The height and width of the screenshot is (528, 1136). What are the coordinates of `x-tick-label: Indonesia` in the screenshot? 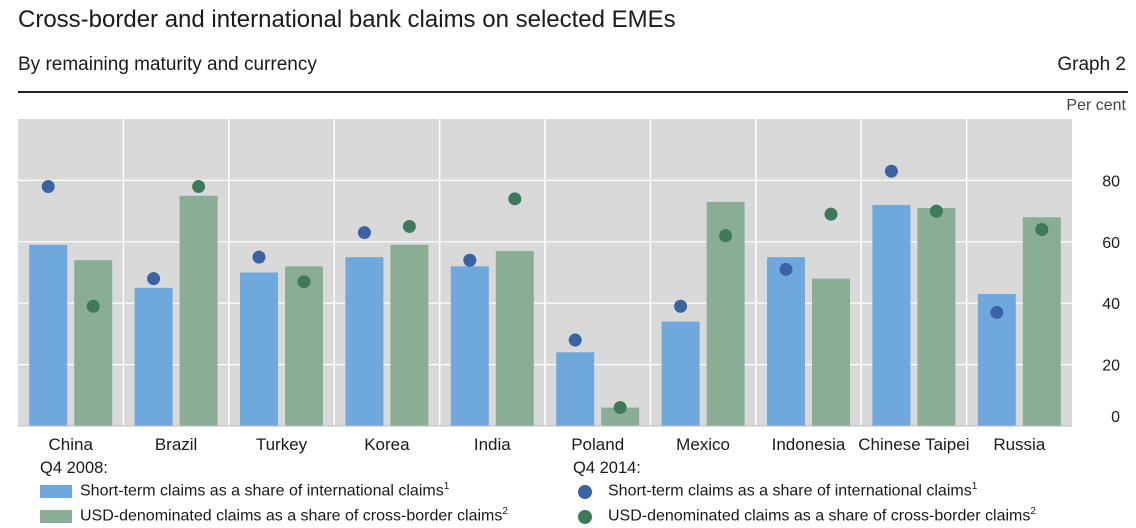 It's located at (809, 444).